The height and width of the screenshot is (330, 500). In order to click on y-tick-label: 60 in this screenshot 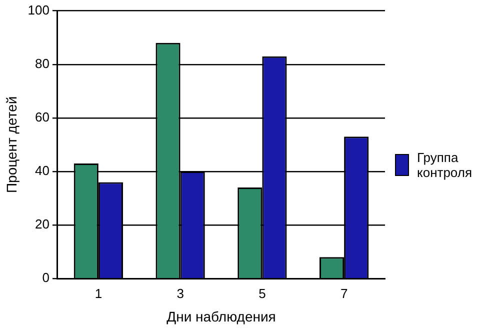, I will do `click(42, 117)`.